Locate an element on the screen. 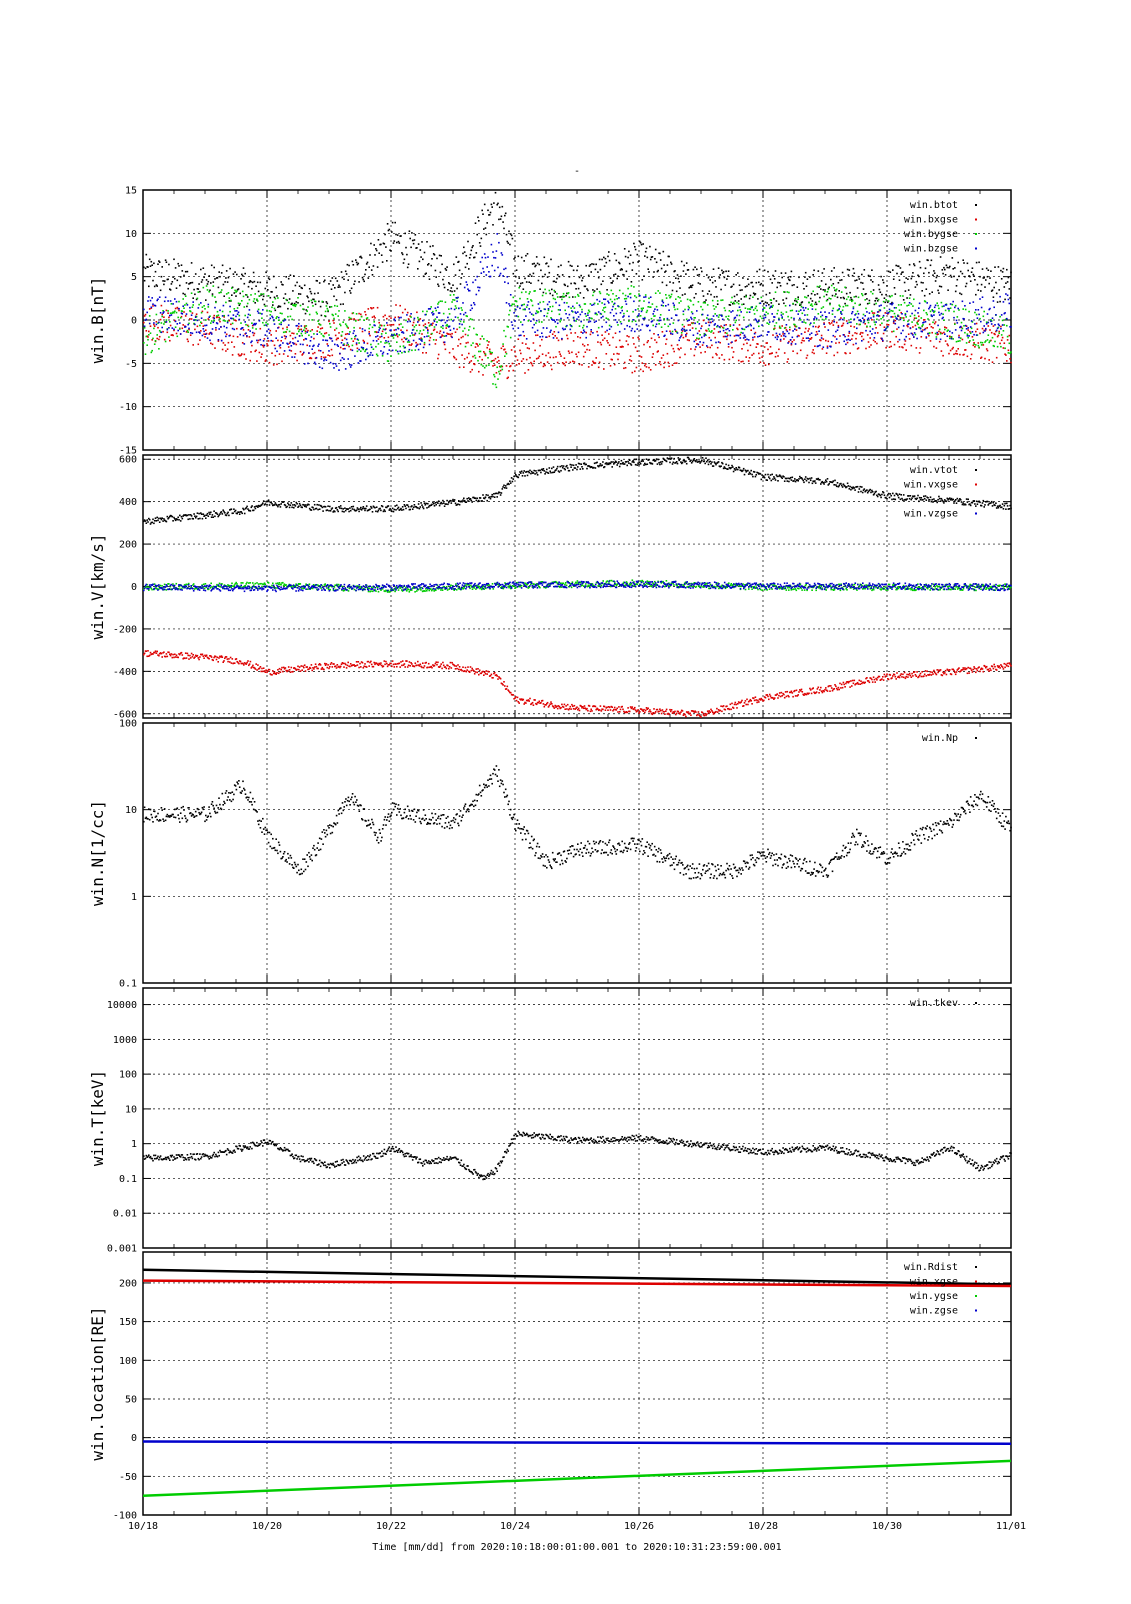  legend-label: win.bxgse is located at coordinates (931, 220).